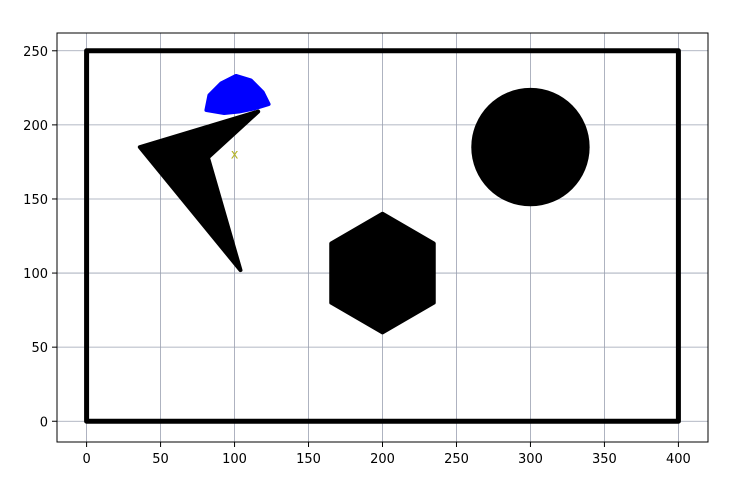  What do you see at coordinates (35, 52) in the screenshot?
I see `y-tick-label: 250` at bounding box center [35, 52].